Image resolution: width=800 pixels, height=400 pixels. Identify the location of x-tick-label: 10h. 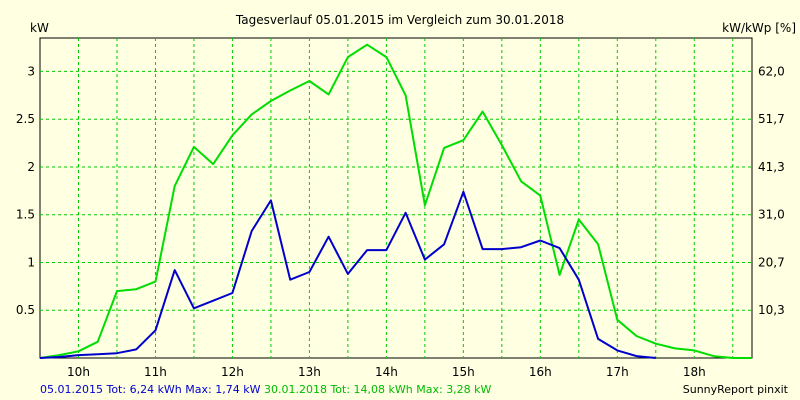
(78, 372).